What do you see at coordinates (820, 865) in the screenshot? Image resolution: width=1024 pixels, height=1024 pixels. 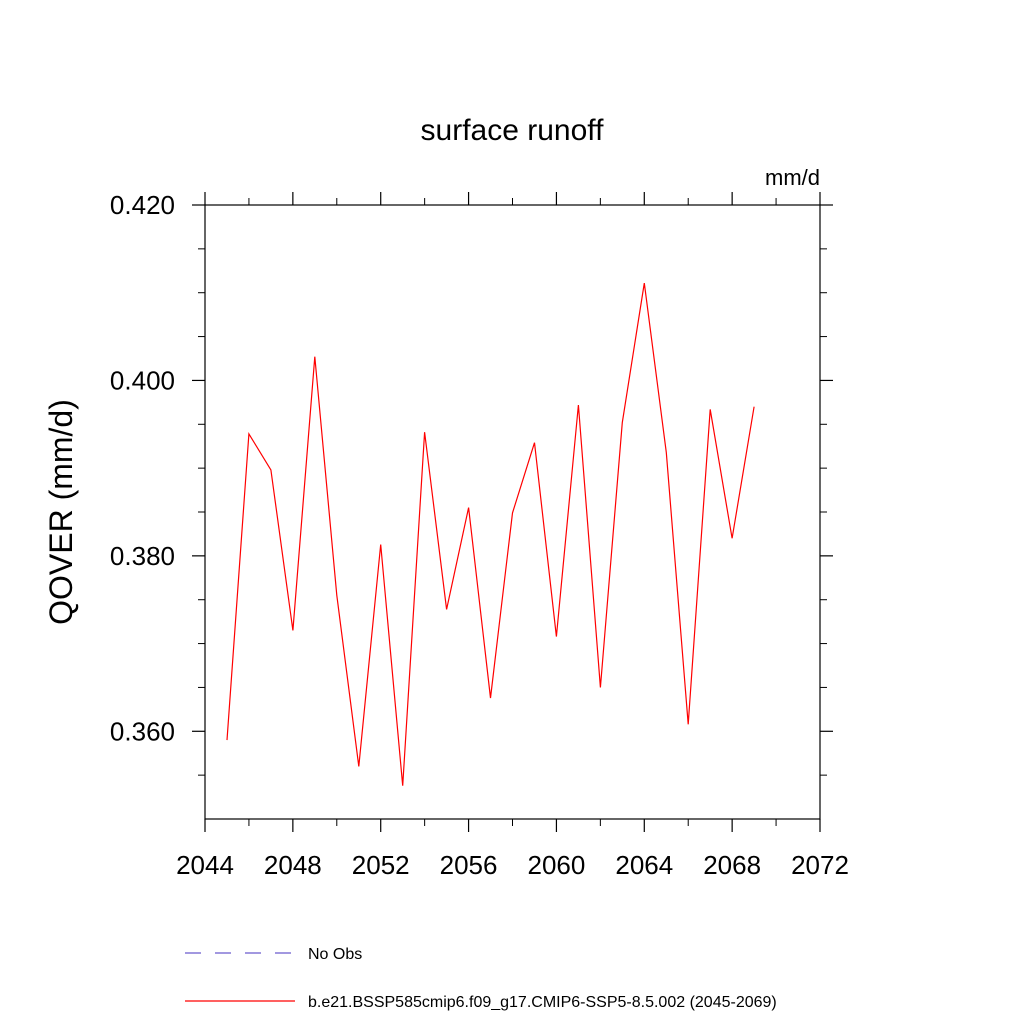 I see `x-tick-label: 2072` at bounding box center [820, 865].